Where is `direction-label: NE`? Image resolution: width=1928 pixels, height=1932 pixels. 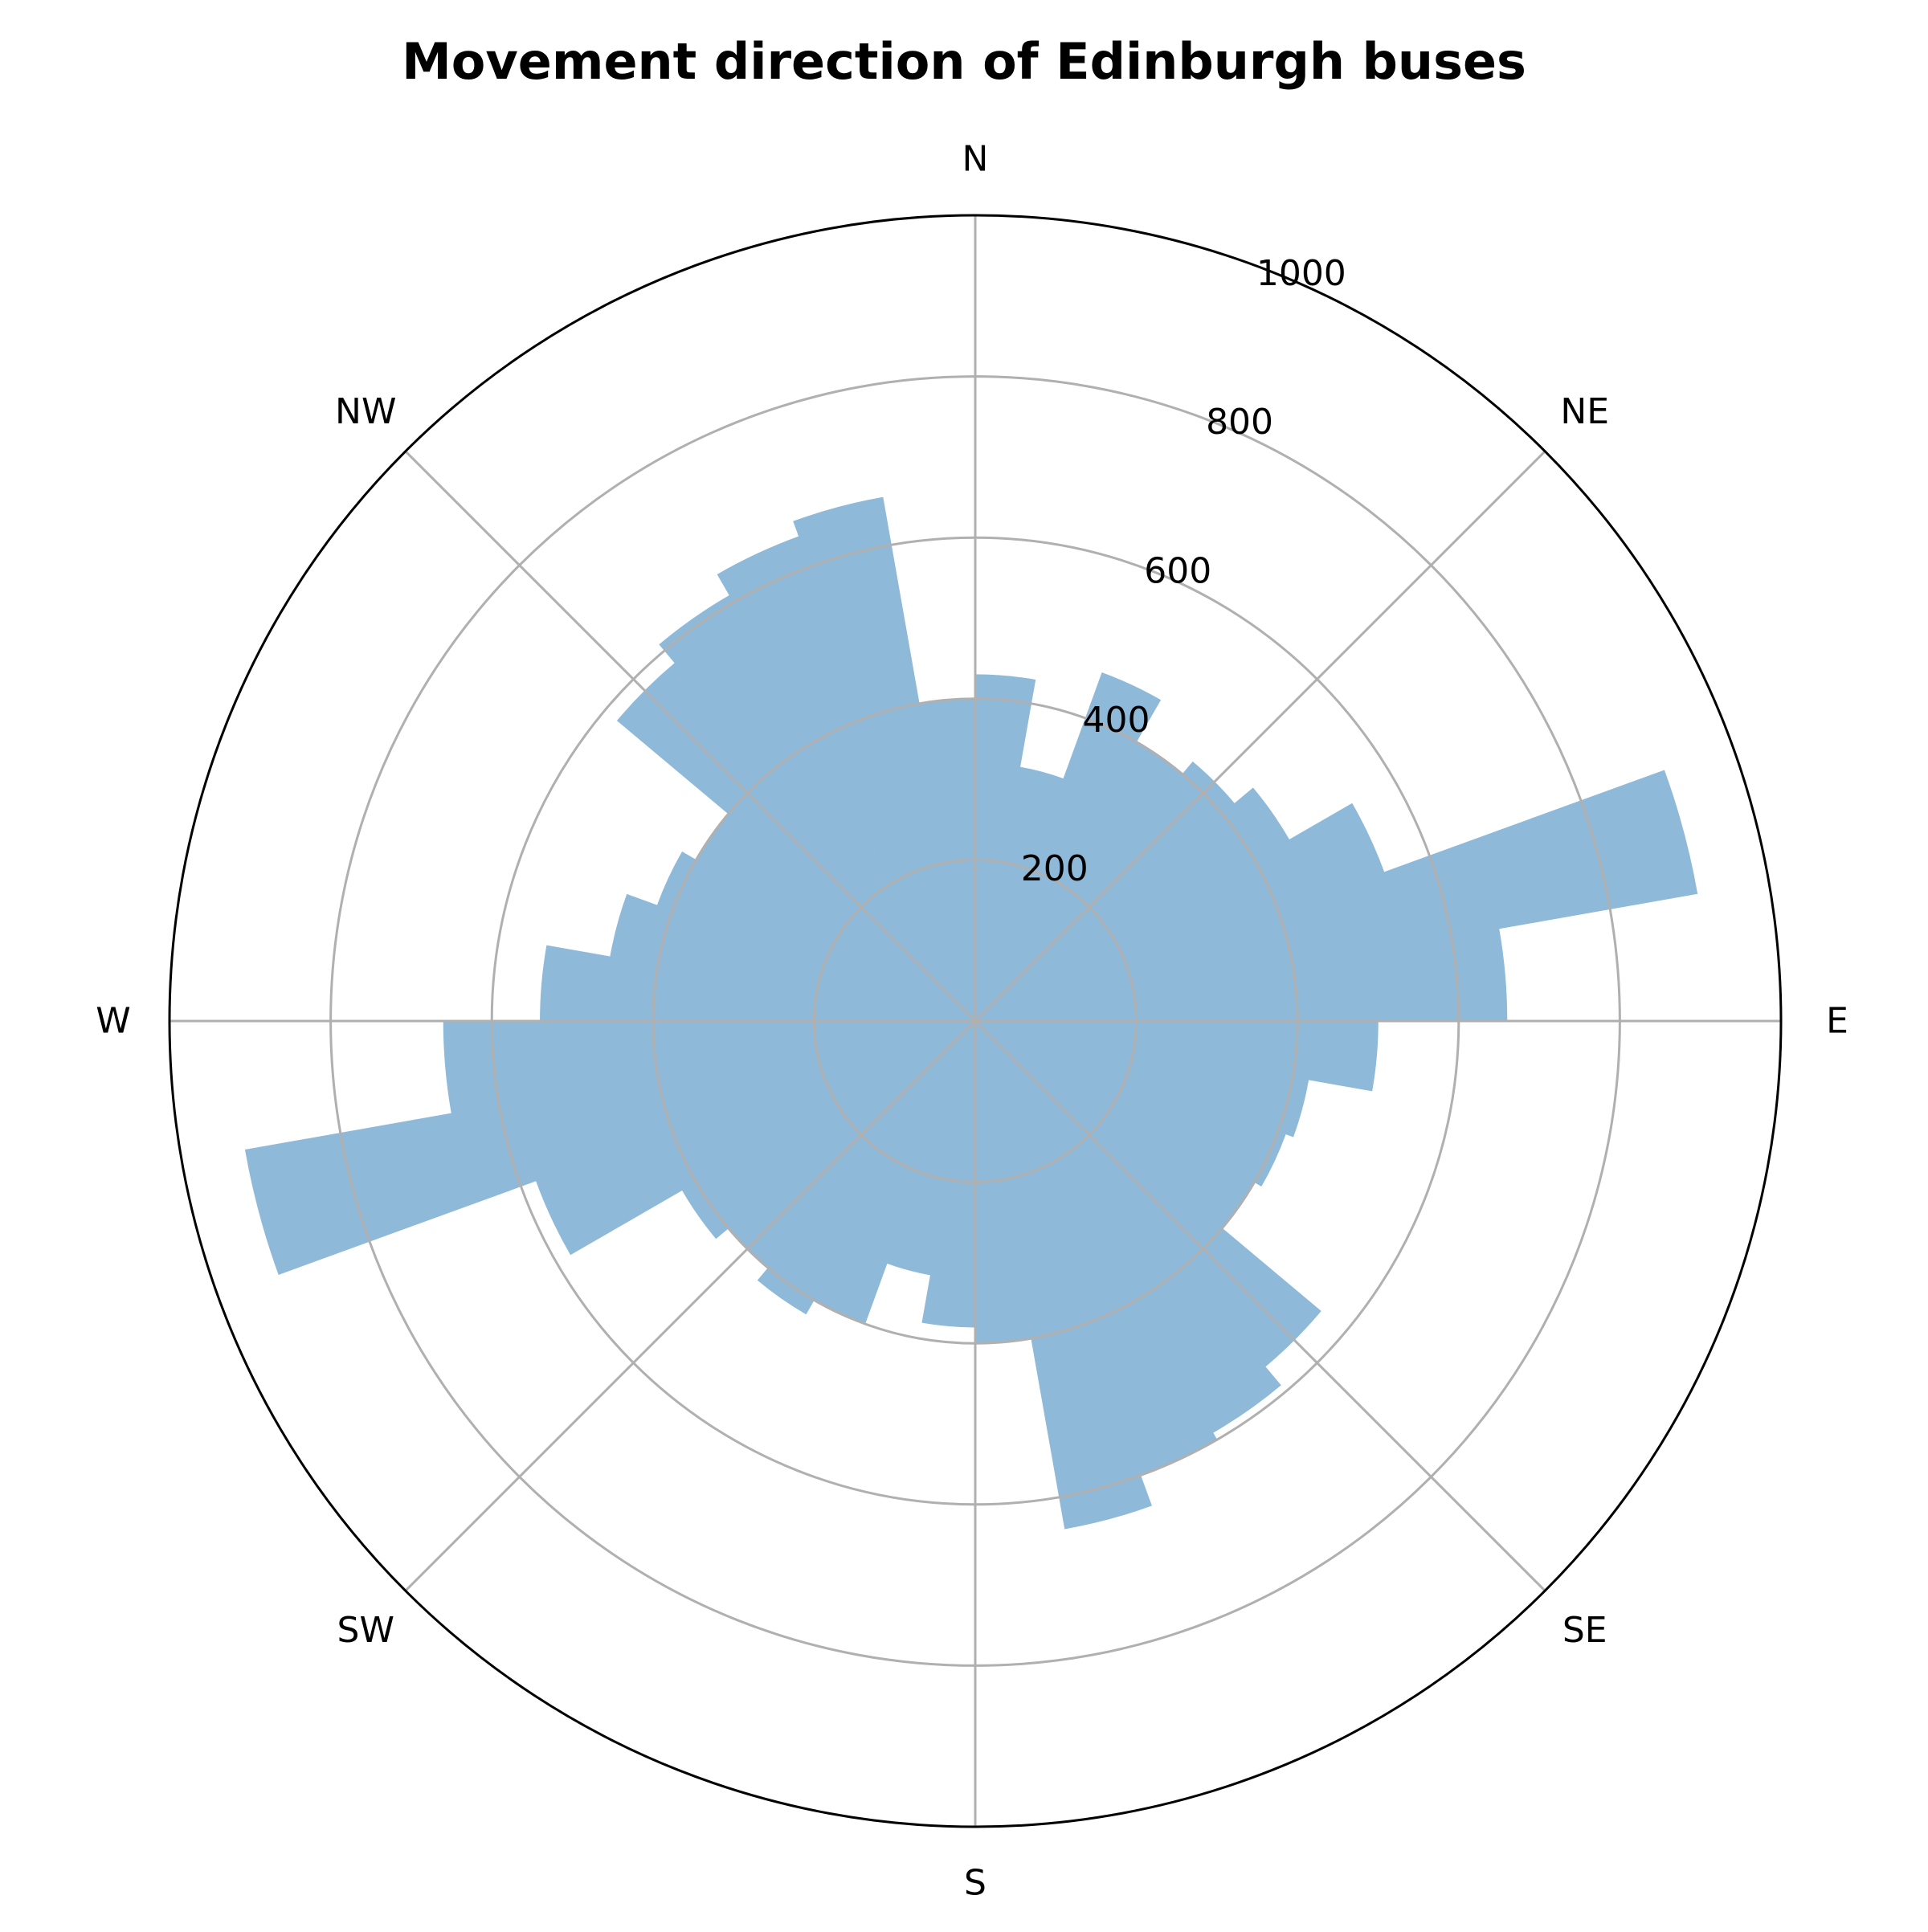
direction-label: NE is located at coordinates (1584, 412).